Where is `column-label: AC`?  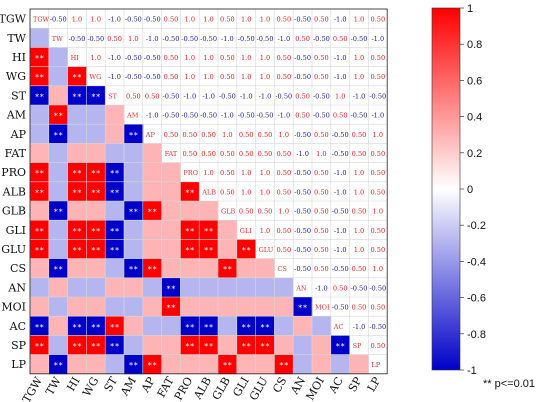 column-label: AC is located at coordinates (336, 386).